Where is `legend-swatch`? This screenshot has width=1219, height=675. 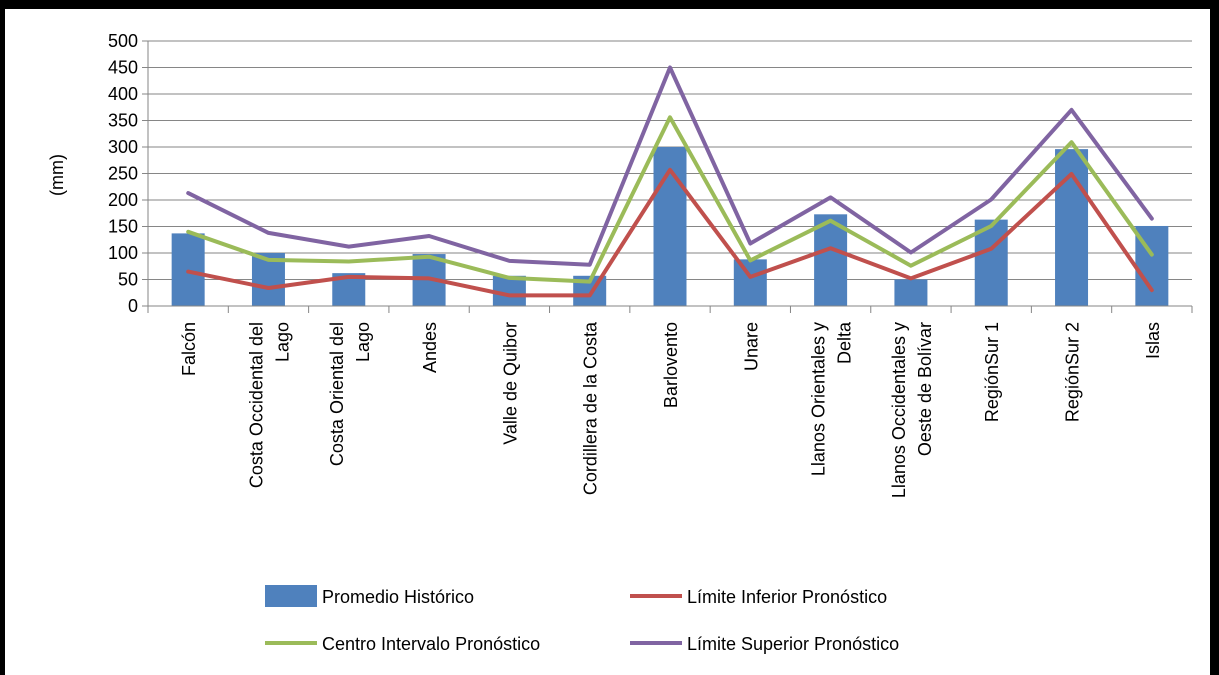 legend-swatch is located at coordinates (291, 596).